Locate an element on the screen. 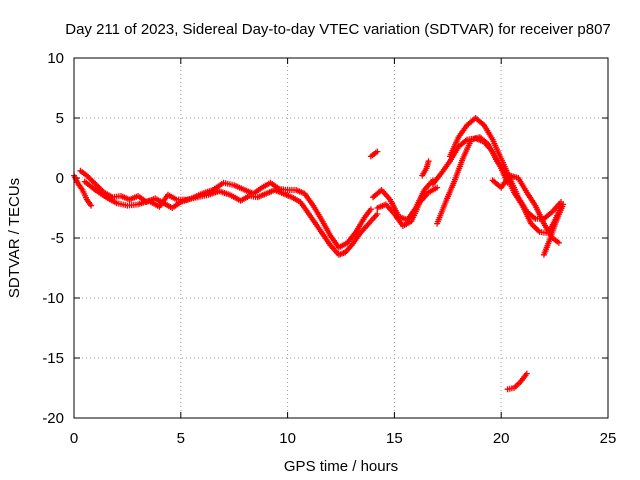 This screenshot has height=480, width=640. y-axis-label: SDTVAR / TECUs is located at coordinates (14, 238).